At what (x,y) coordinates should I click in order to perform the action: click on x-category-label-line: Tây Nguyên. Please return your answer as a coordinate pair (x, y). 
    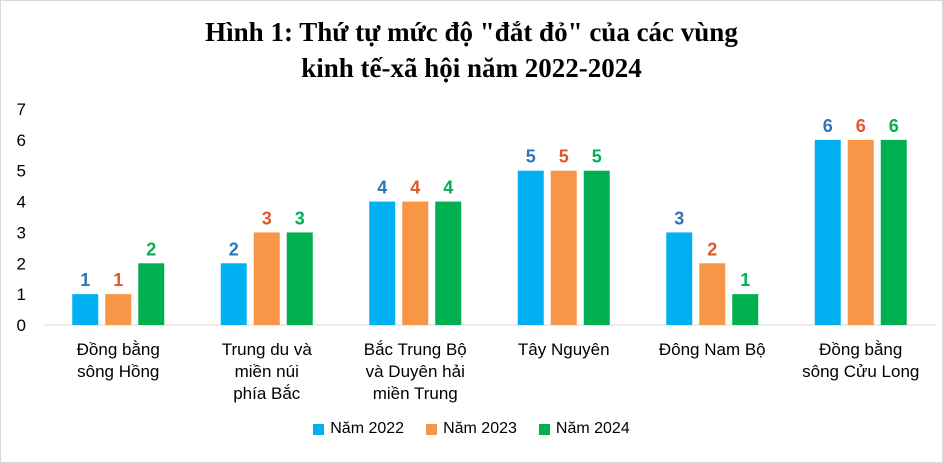
    Looking at the image, I should click on (564, 349).